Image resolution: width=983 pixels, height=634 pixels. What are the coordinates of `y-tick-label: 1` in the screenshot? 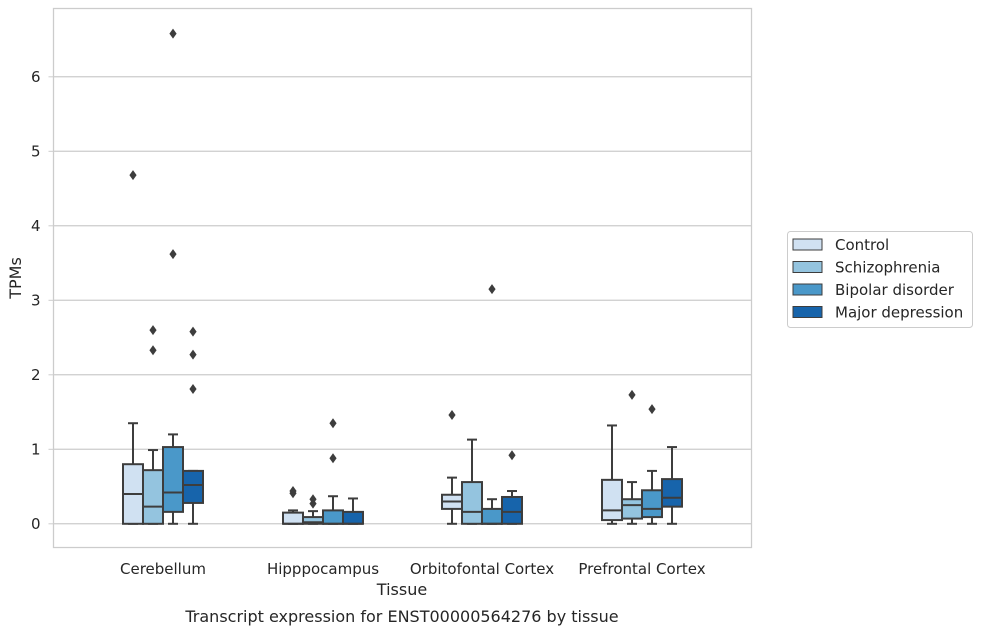 It's located at (36, 449).